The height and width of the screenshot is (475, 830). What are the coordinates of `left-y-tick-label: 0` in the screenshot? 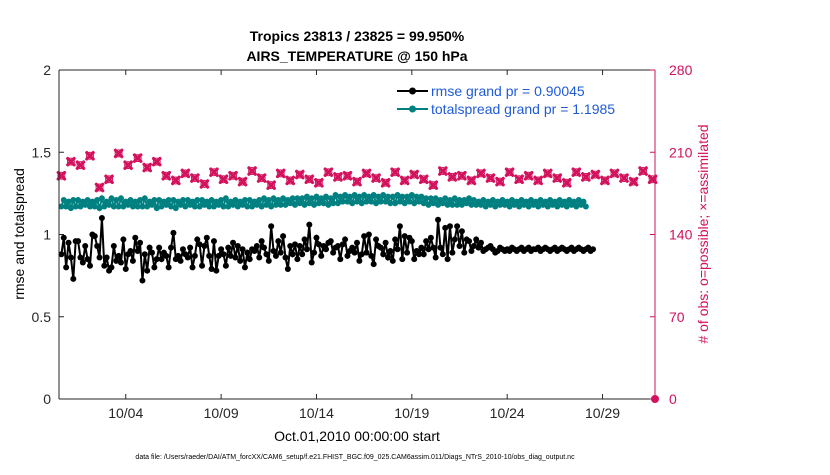 It's located at (47, 399).